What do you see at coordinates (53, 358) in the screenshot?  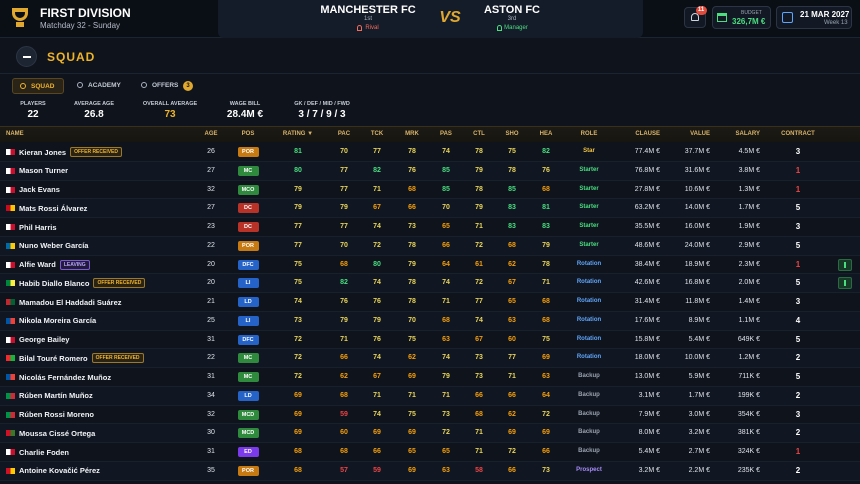 I see `player-name: Bilal Touré Romero` at bounding box center [53, 358].